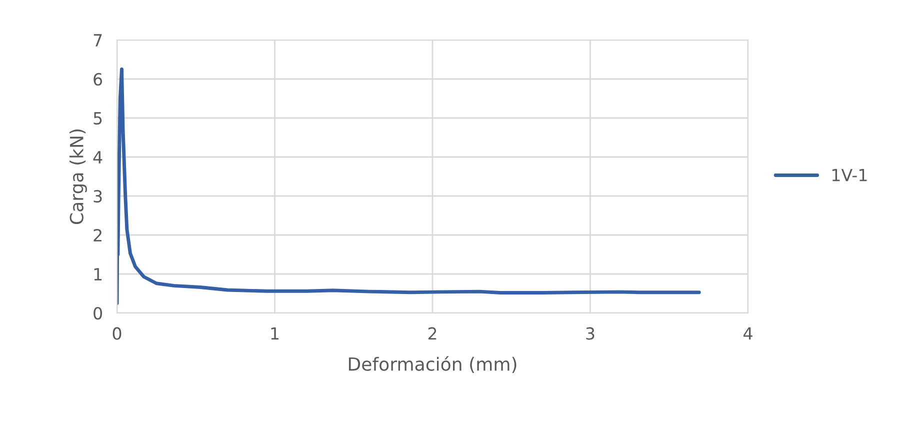 The height and width of the screenshot is (423, 912). Describe the element at coordinates (432, 365) in the screenshot. I see `x-axis-title: Deformación (mm)` at that location.